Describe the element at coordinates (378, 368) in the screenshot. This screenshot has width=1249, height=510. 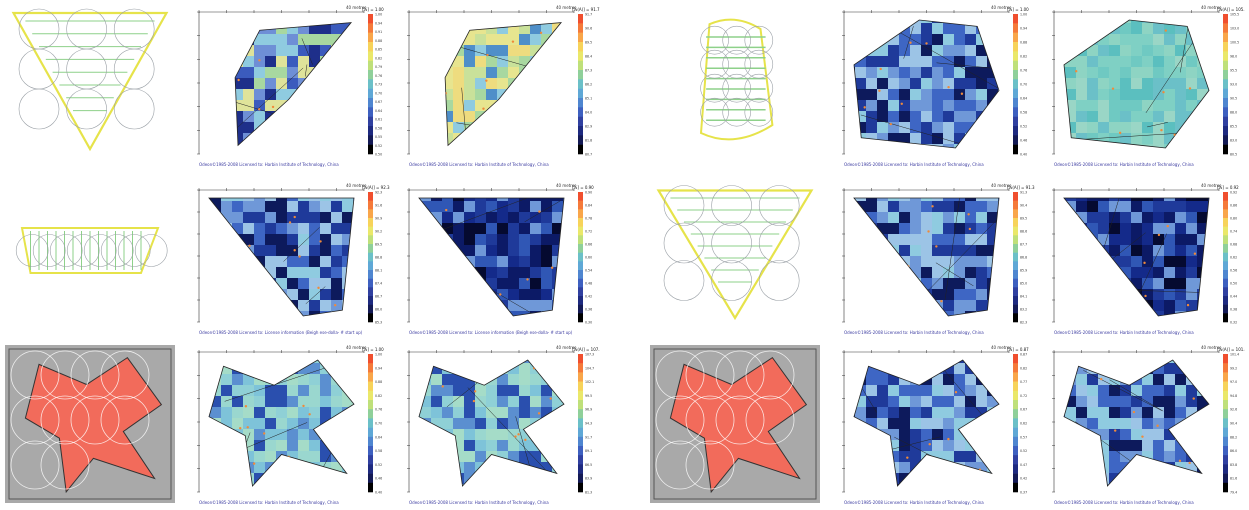
I see `scale-tick-label: 0.94` at that location.